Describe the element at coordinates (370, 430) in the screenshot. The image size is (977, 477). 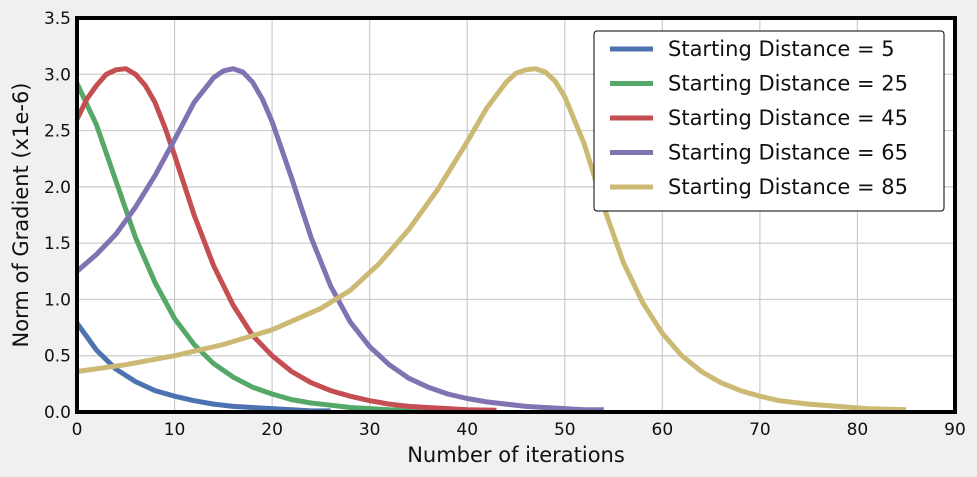
I see `x-tick-label: 30` at that location.